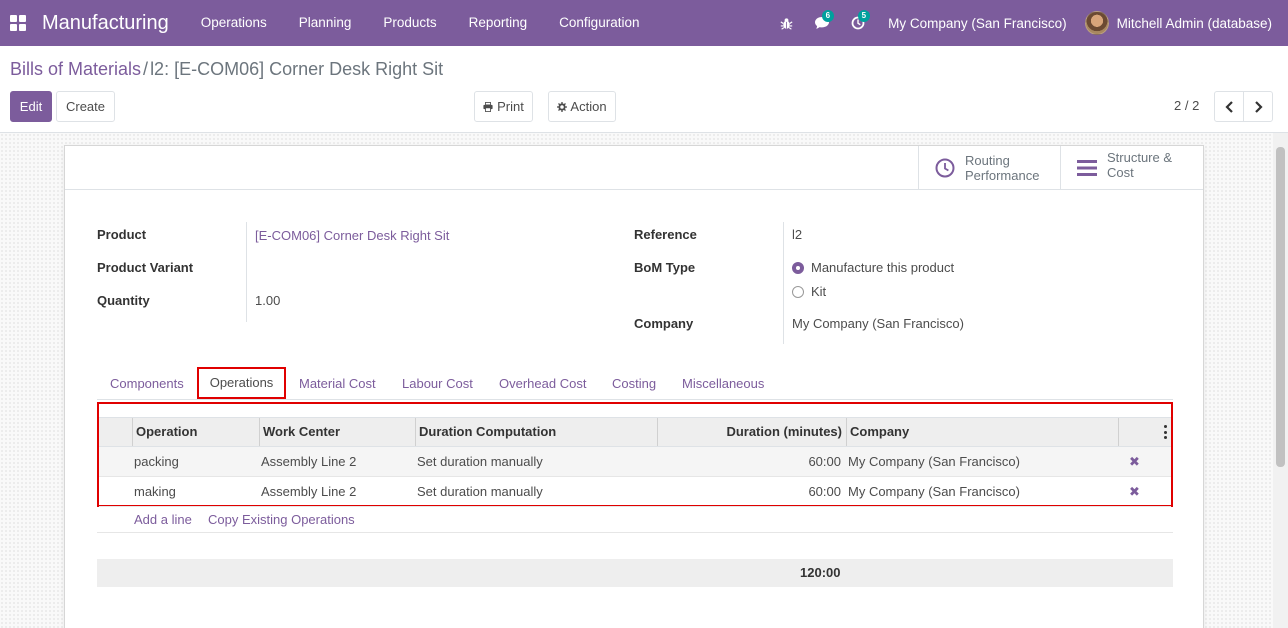  What do you see at coordinates (488, 106) in the screenshot?
I see `print-icon` at bounding box center [488, 106].